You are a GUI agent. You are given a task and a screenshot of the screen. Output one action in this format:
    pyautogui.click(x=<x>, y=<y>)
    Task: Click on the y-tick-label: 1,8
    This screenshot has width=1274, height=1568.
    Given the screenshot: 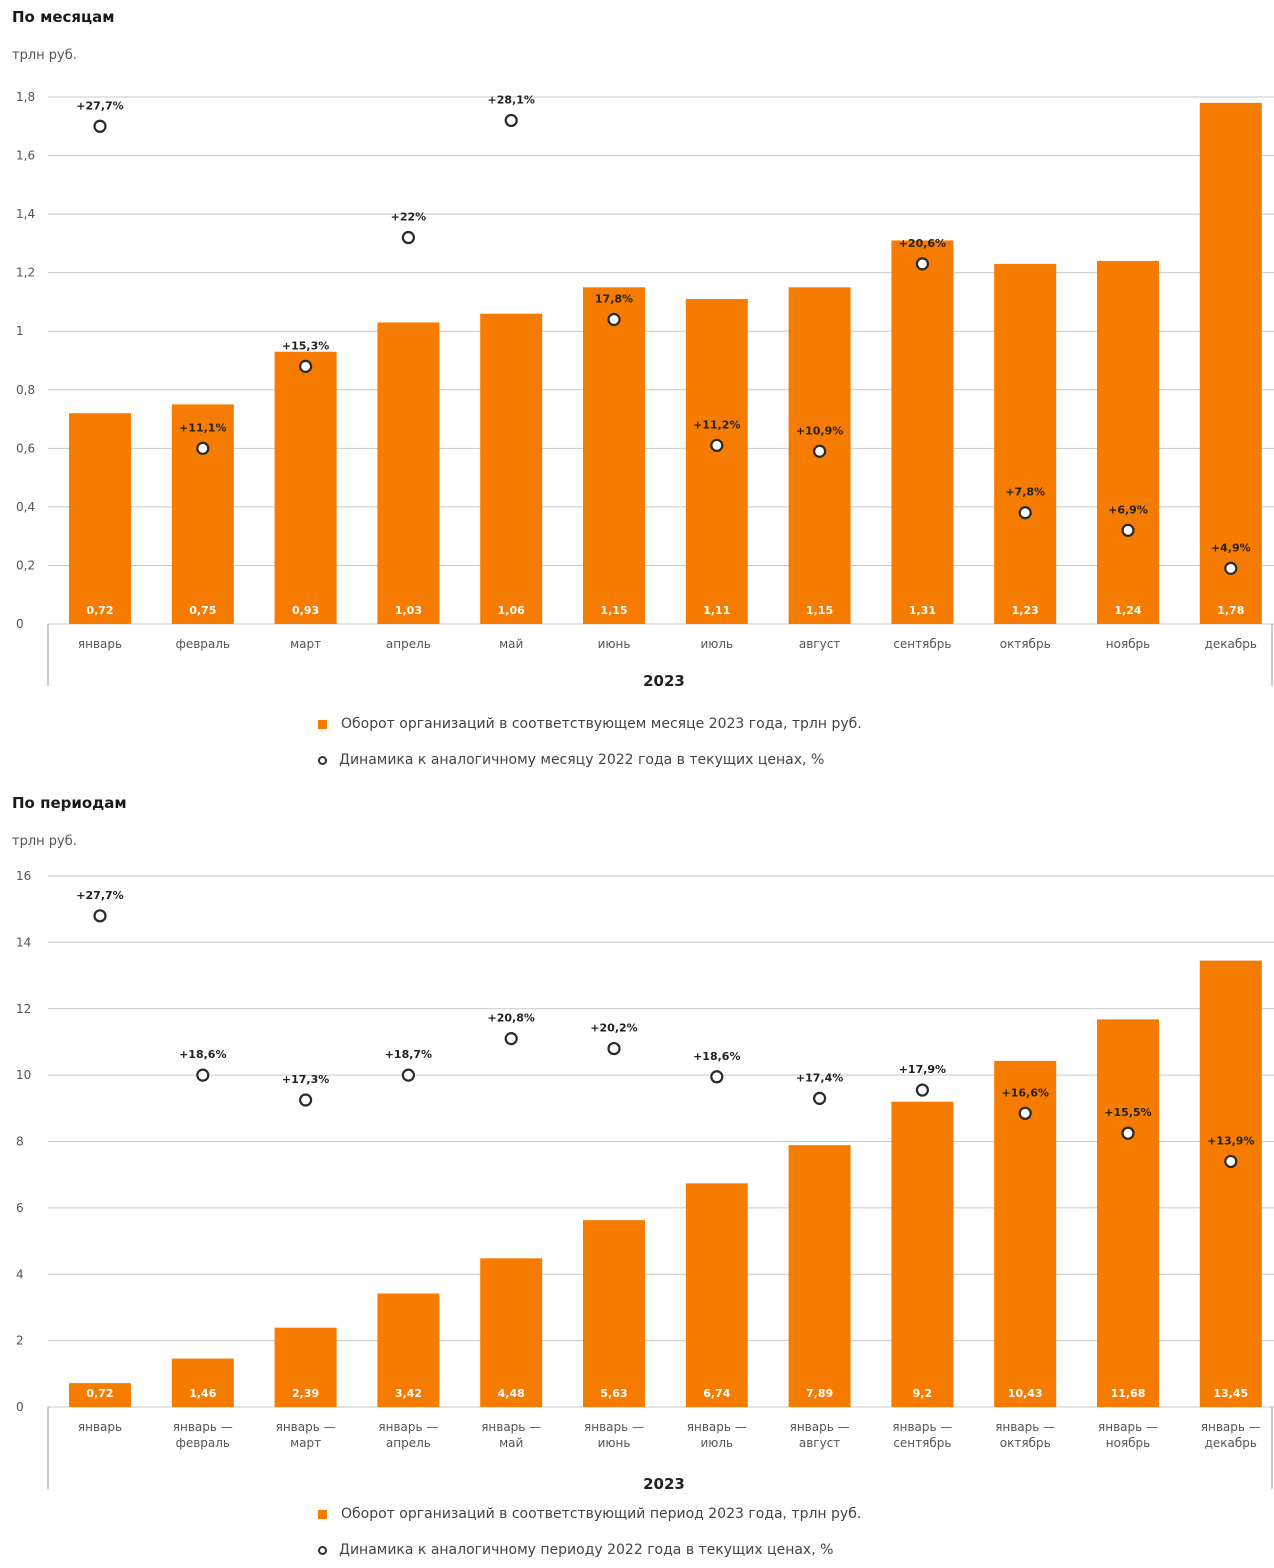 What is the action you would take?
    pyautogui.click(x=25, y=97)
    